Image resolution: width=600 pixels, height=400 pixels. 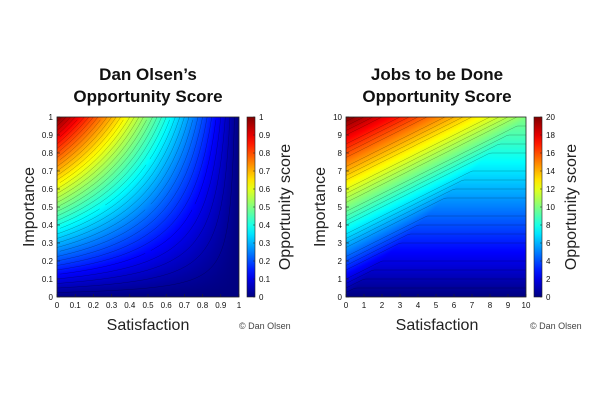 I want to click on y-tick-label: 2, so click(x=340, y=261).